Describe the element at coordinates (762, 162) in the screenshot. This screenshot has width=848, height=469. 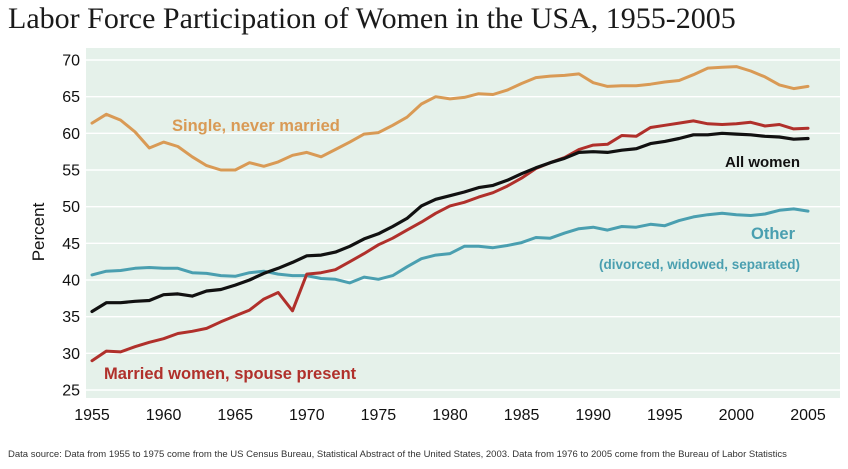
I see `annotation-all: All women` at that location.